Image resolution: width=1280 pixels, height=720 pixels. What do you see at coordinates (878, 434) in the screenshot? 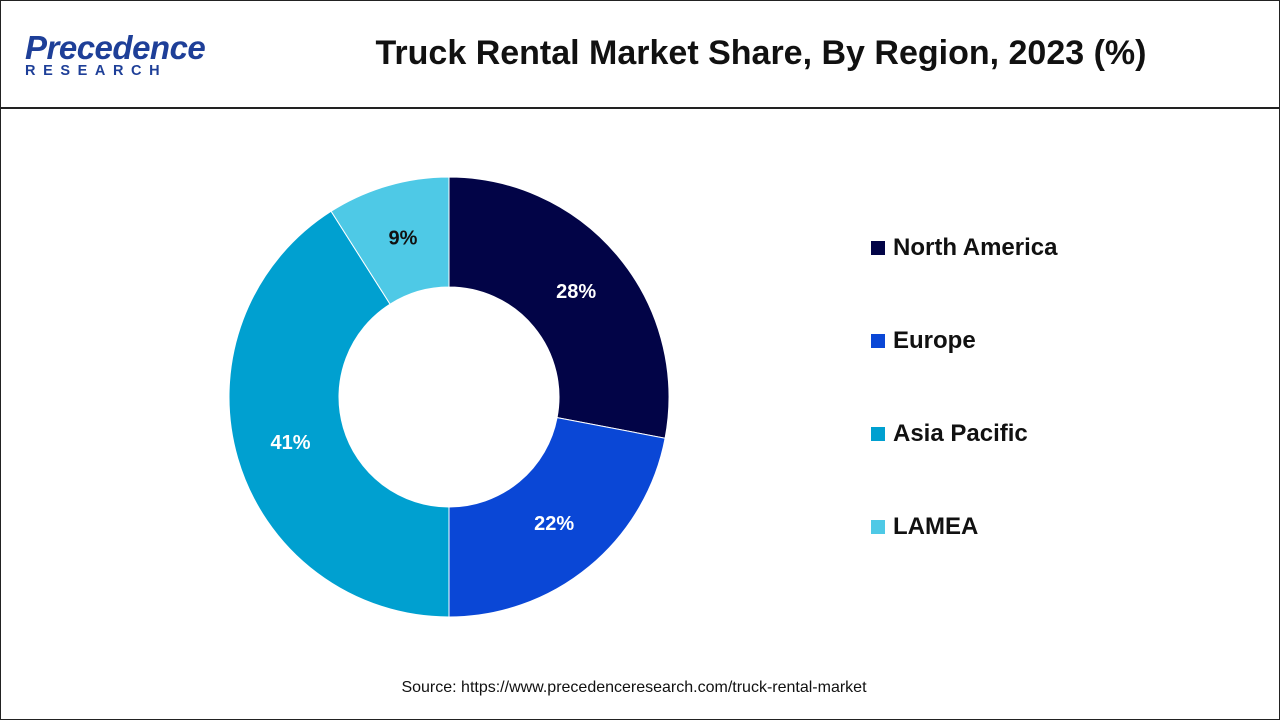
I see `legend-swatch-asia-pacific` at bounding box center [878, 434].